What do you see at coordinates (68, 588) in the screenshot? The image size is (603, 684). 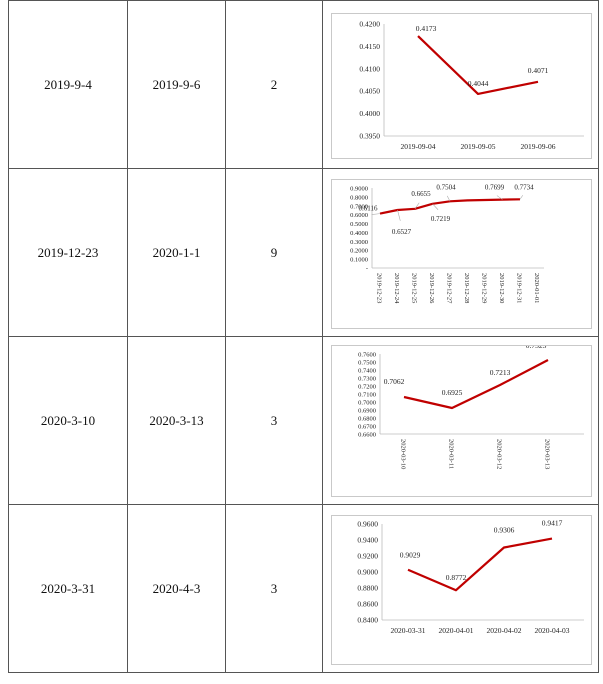 I see `start-date-cell: 2020-3-31` at bounding box center [68, 588].